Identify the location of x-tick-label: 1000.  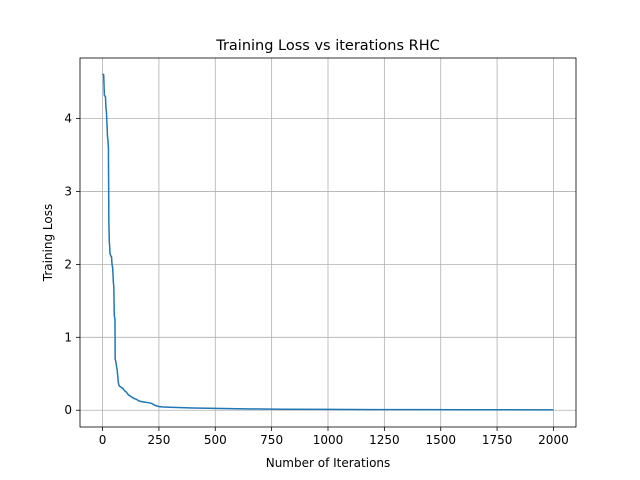
(328, 440).